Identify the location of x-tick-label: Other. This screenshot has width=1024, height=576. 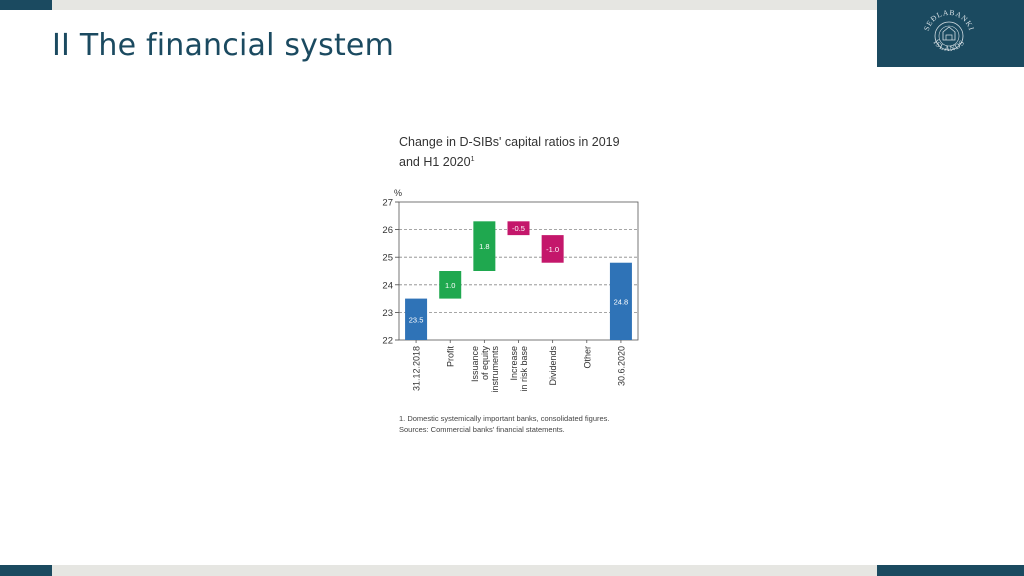
(587, 357).